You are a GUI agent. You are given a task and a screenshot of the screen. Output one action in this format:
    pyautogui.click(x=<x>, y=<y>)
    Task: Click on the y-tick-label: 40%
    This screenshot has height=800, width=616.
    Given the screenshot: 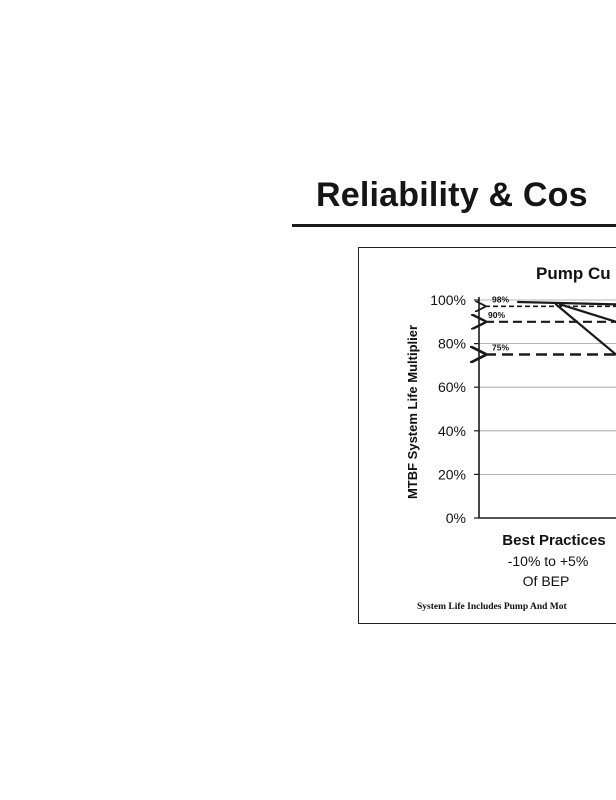 What is the action you would take?
    pyautogui.click(x=452, y=431)
    